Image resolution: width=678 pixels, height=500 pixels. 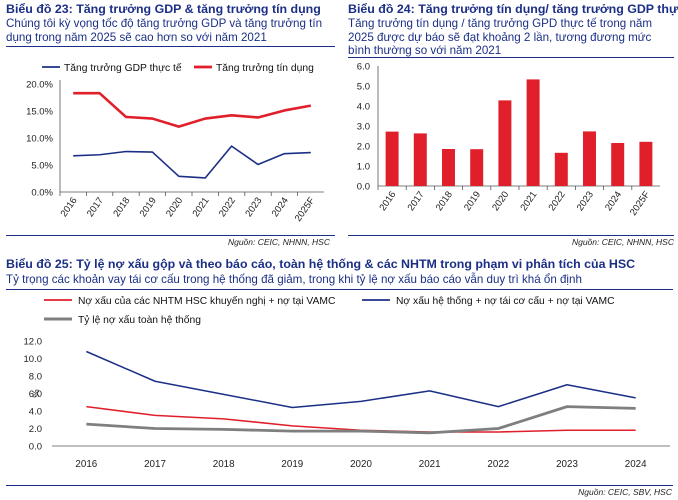 I want to click on bar-2022, so click(x=561, y=169).